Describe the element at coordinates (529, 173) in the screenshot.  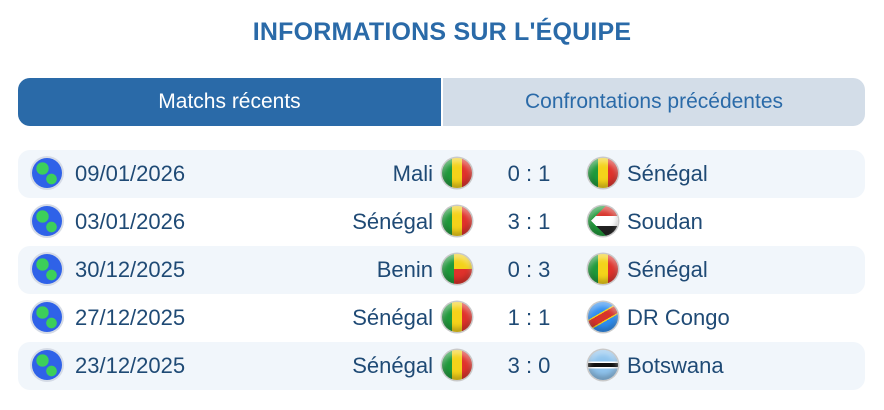
I see `match-score: 0 : 1` at that location.